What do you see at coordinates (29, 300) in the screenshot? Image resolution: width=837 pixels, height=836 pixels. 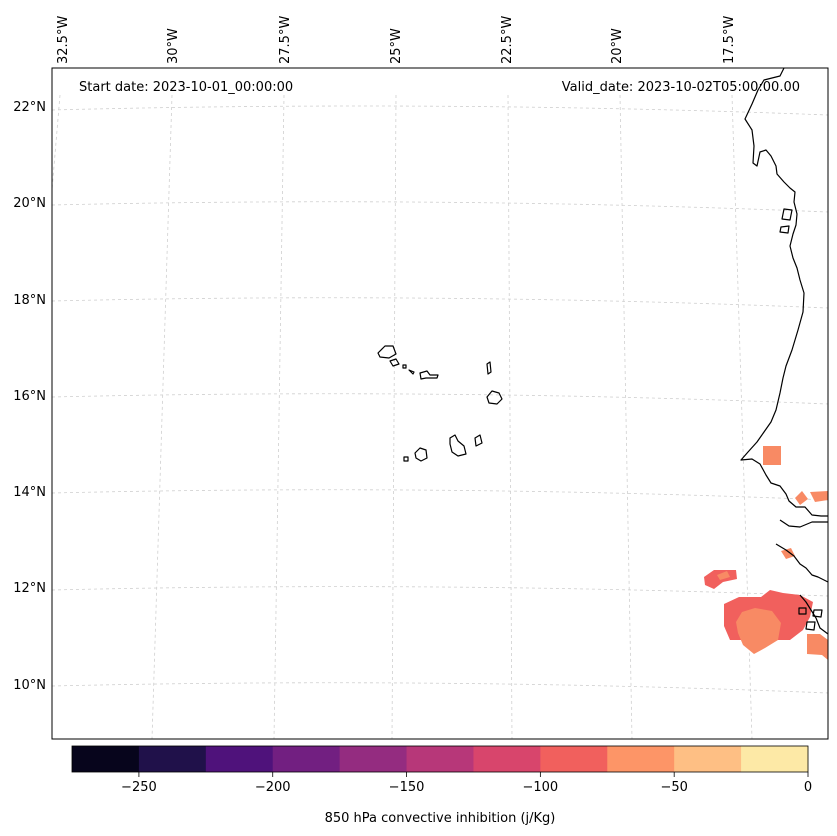 I see `lat-label-18N: 18°N` at bounding box center [29, 300].